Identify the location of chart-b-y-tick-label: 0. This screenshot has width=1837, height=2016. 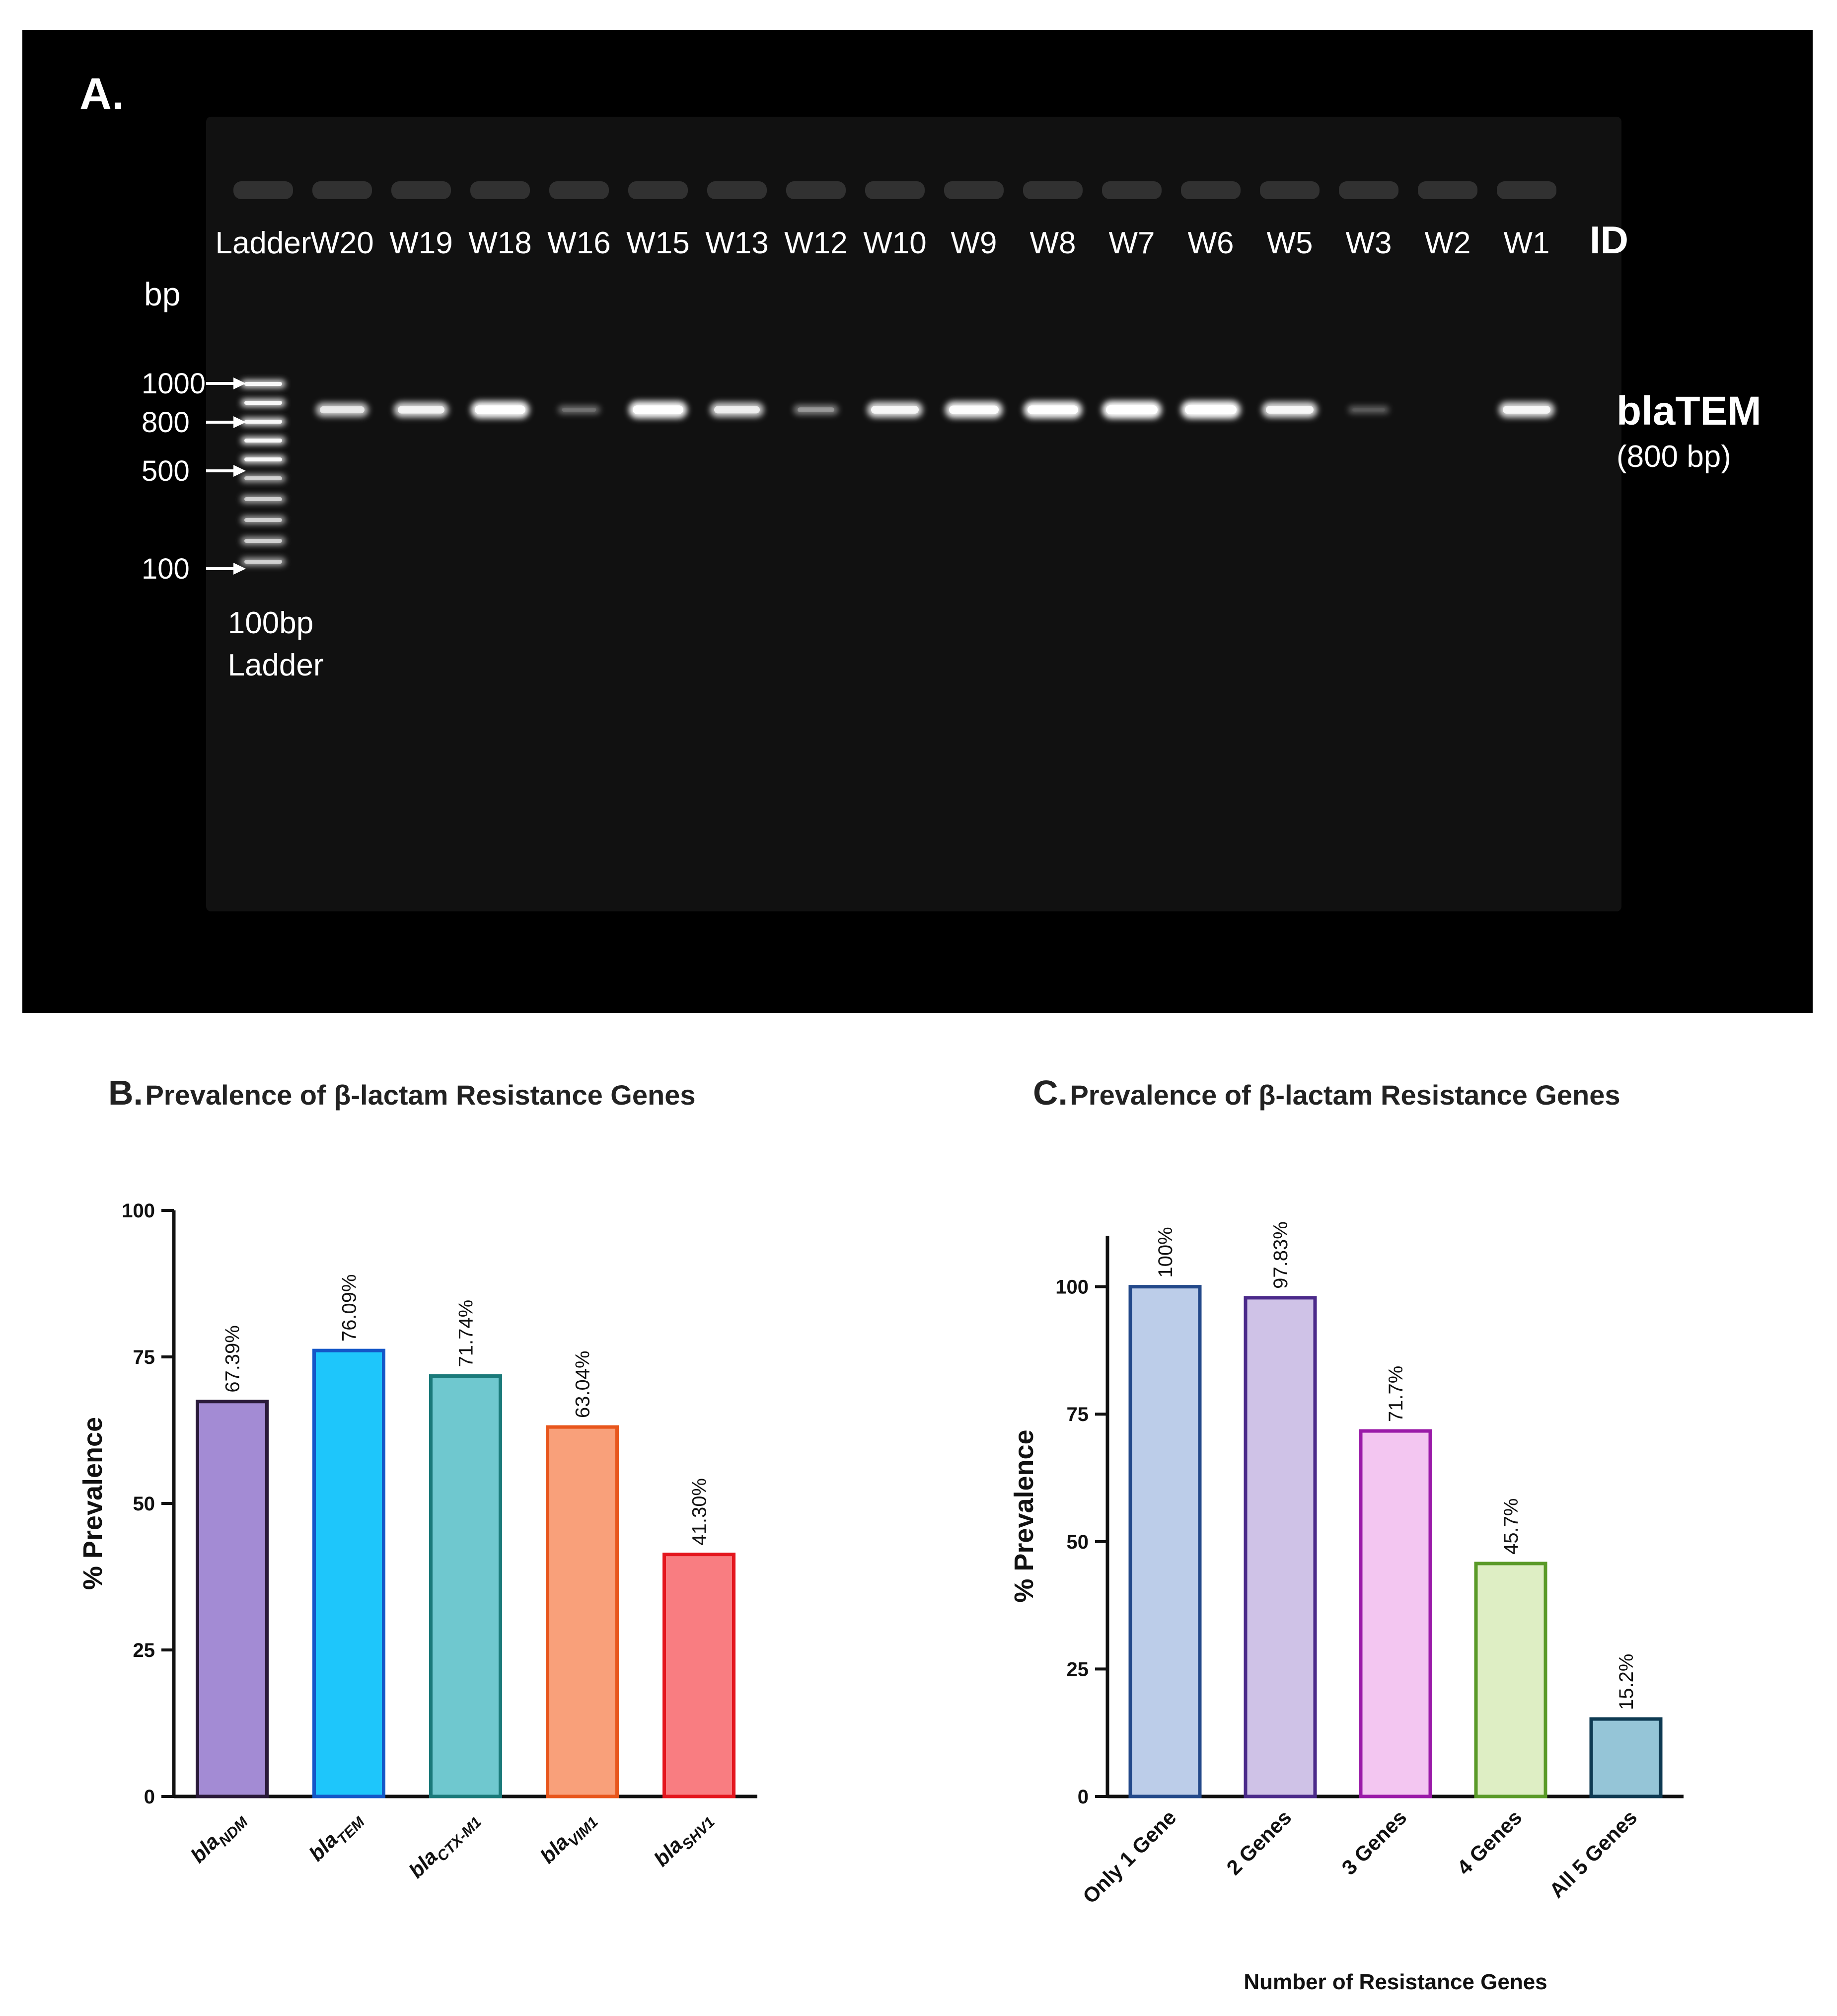
(149, 1797).